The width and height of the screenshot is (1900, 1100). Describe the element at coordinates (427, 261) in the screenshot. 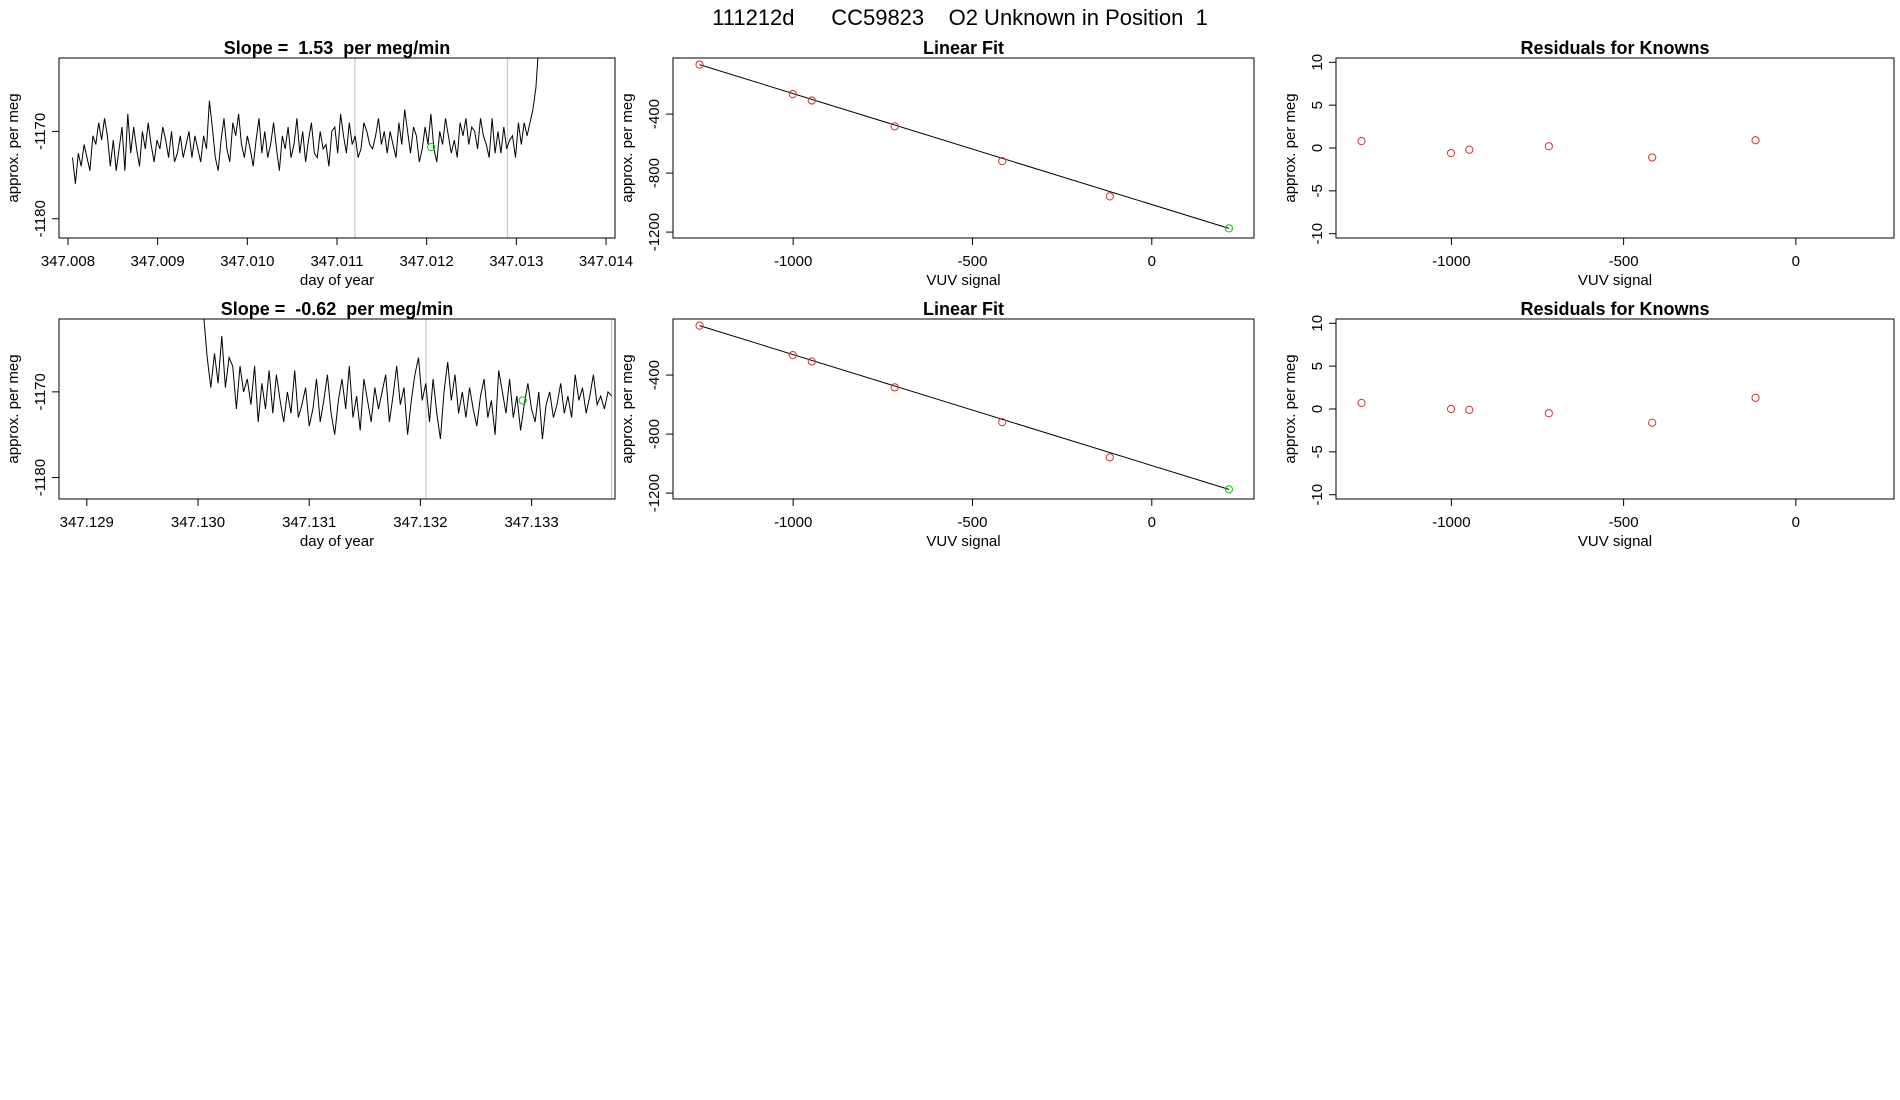

I see `x-tick-label: 347.012` at that location.